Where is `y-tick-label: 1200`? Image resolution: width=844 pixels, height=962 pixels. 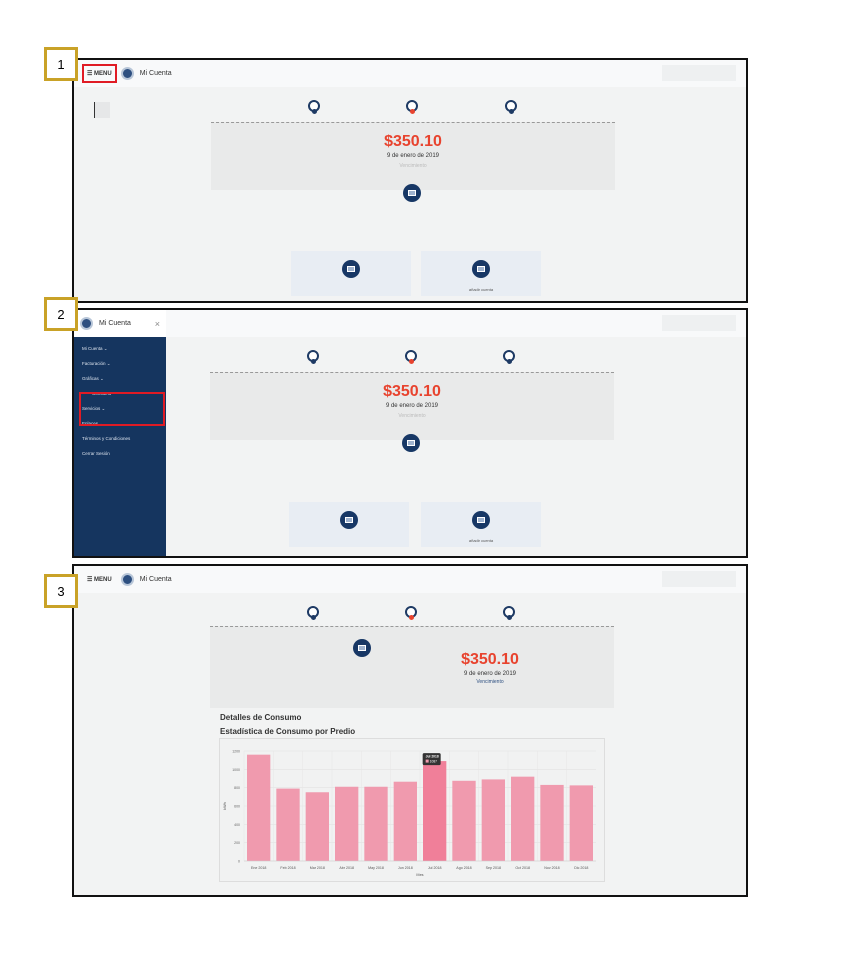
y-tick-label: 1200 is located at coordinates (236, 752).